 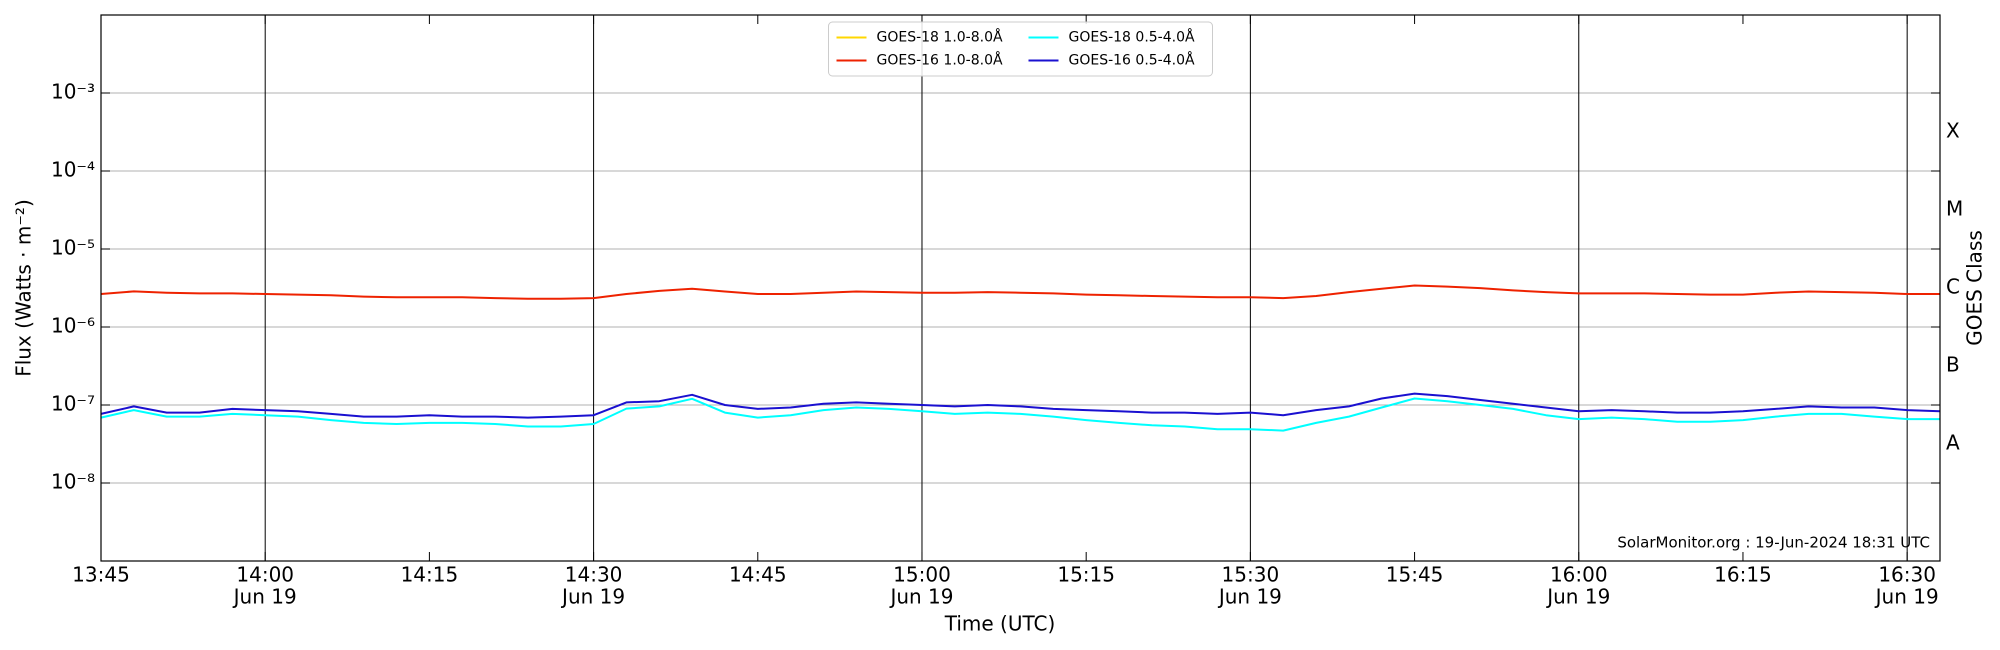 I want to click on y-axis-label: Flux (Watts · m⁻²), so click(x=24, y=288).